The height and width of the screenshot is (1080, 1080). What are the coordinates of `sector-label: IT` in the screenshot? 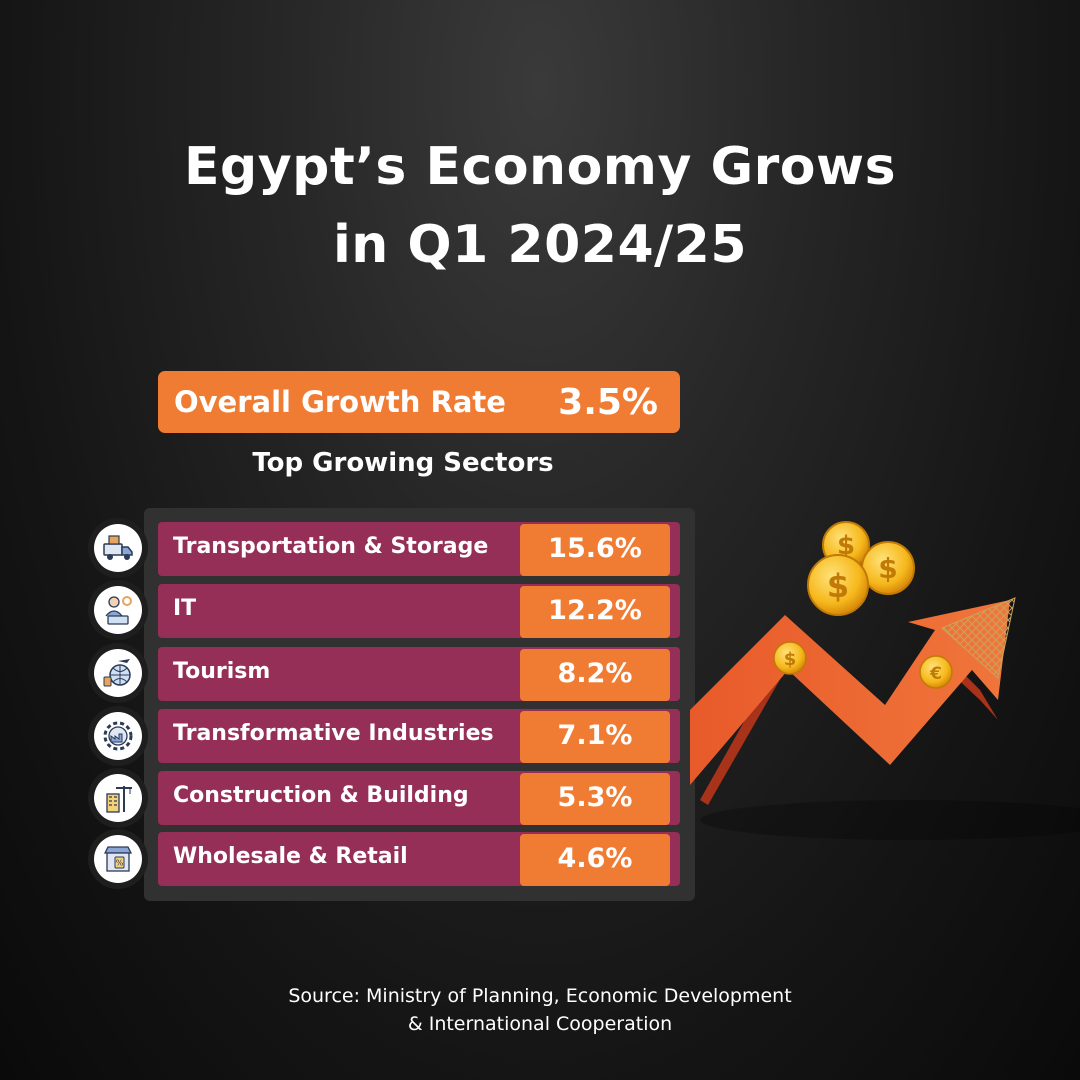 It's located at (185, 608).